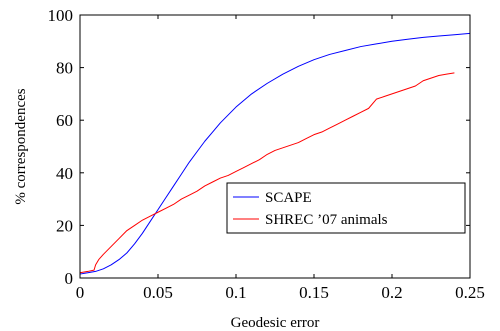  Describe the element at coordinates (80, 292) in the screenshot. I see `x-tick-label: 0` at that location.